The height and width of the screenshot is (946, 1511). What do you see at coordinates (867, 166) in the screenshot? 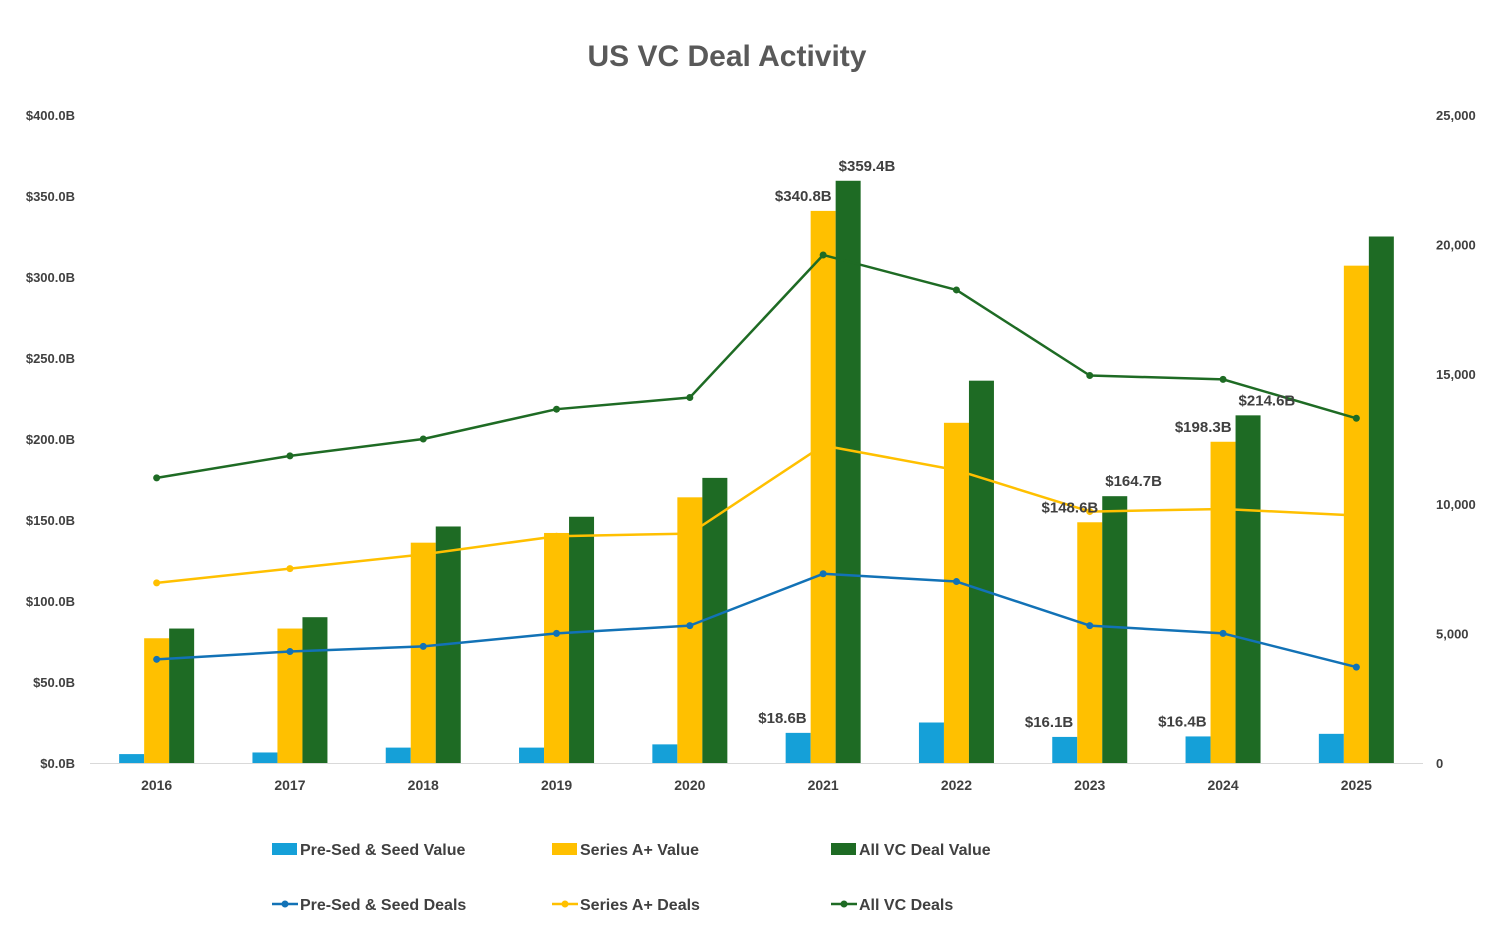
I see `data-label: $359.4B` at bounding box center [867, 166].